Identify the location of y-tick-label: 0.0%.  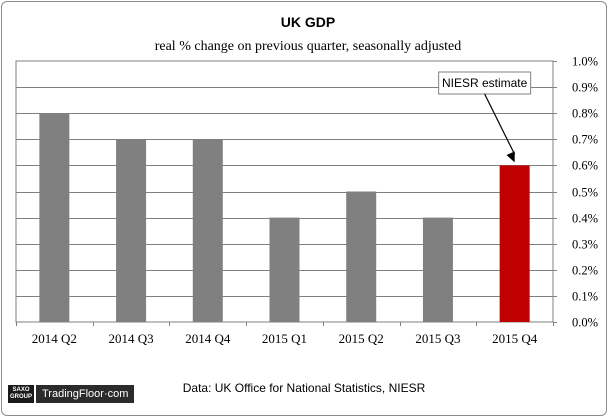
(585, 323).